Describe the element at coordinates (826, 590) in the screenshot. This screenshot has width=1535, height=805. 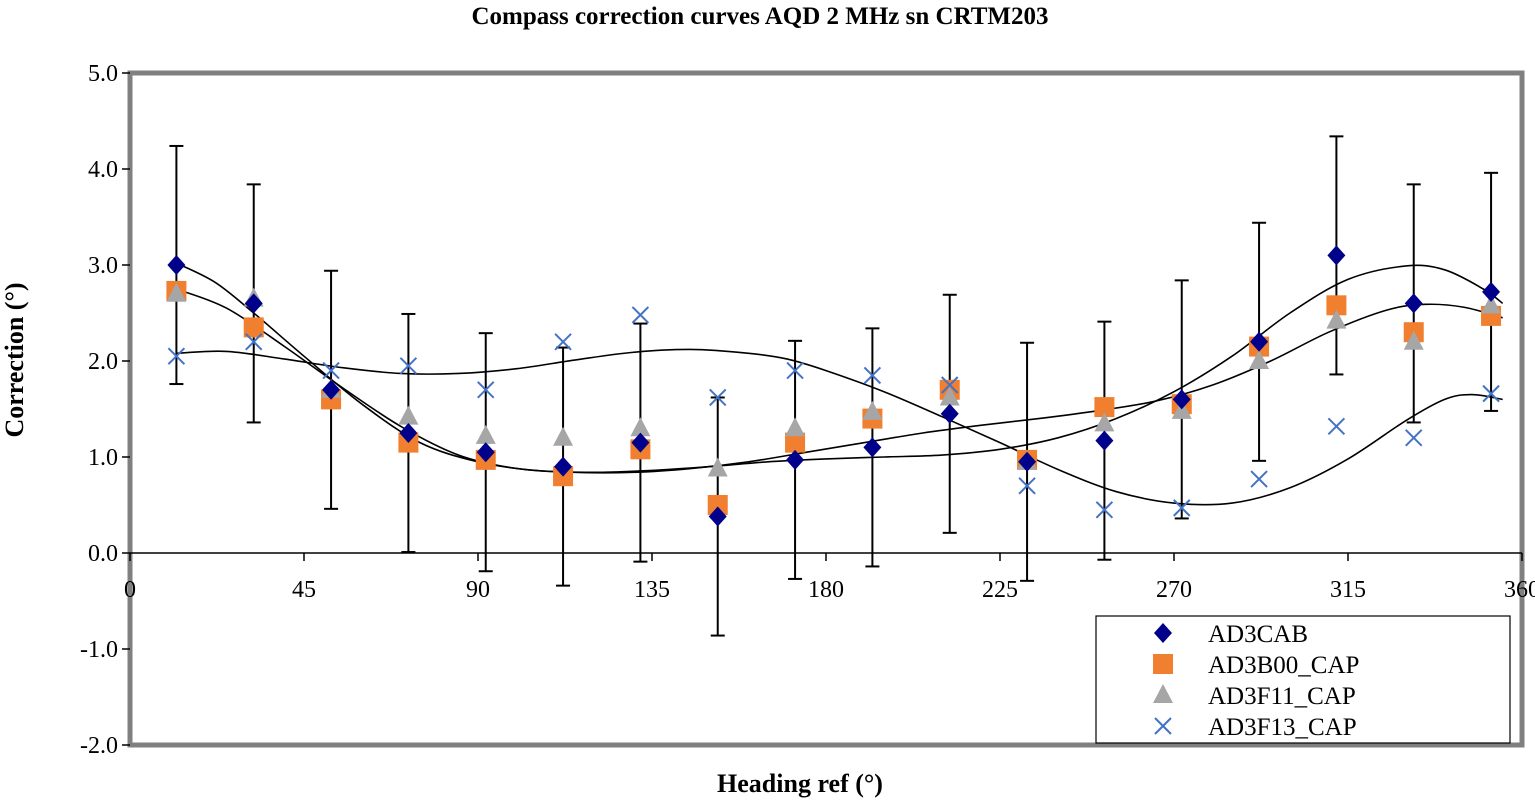
I see `x-tick-label: 180` at that location.